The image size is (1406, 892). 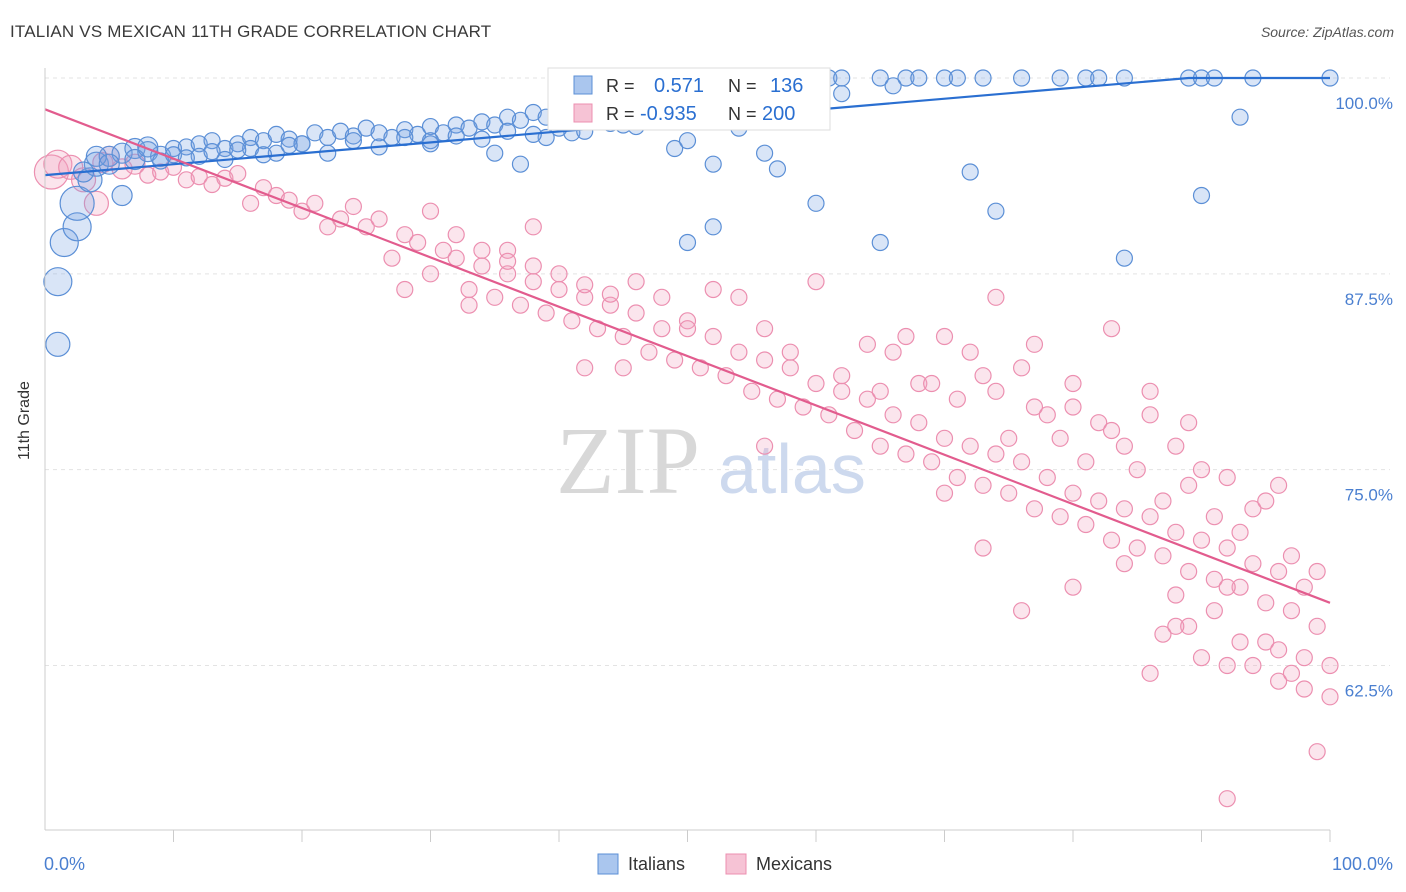 What do you see at coordinates (742, 86) in the screenshot?
I see `legend-n-label: N =` at bounding box center [742, 86].